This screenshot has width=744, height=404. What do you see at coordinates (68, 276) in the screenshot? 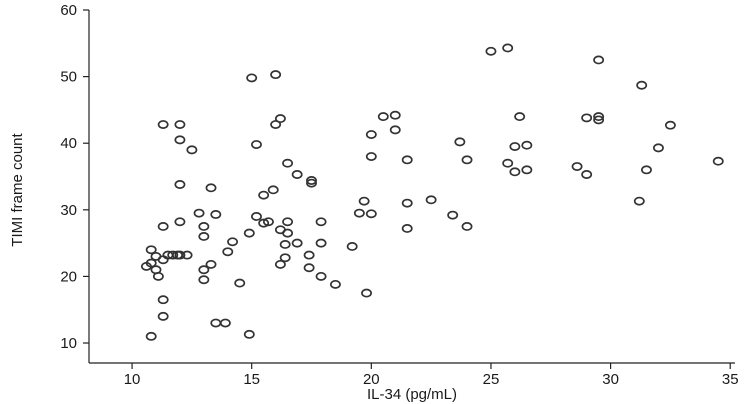
I see `y-tick-label: 20` at bounding box center [68, 276].